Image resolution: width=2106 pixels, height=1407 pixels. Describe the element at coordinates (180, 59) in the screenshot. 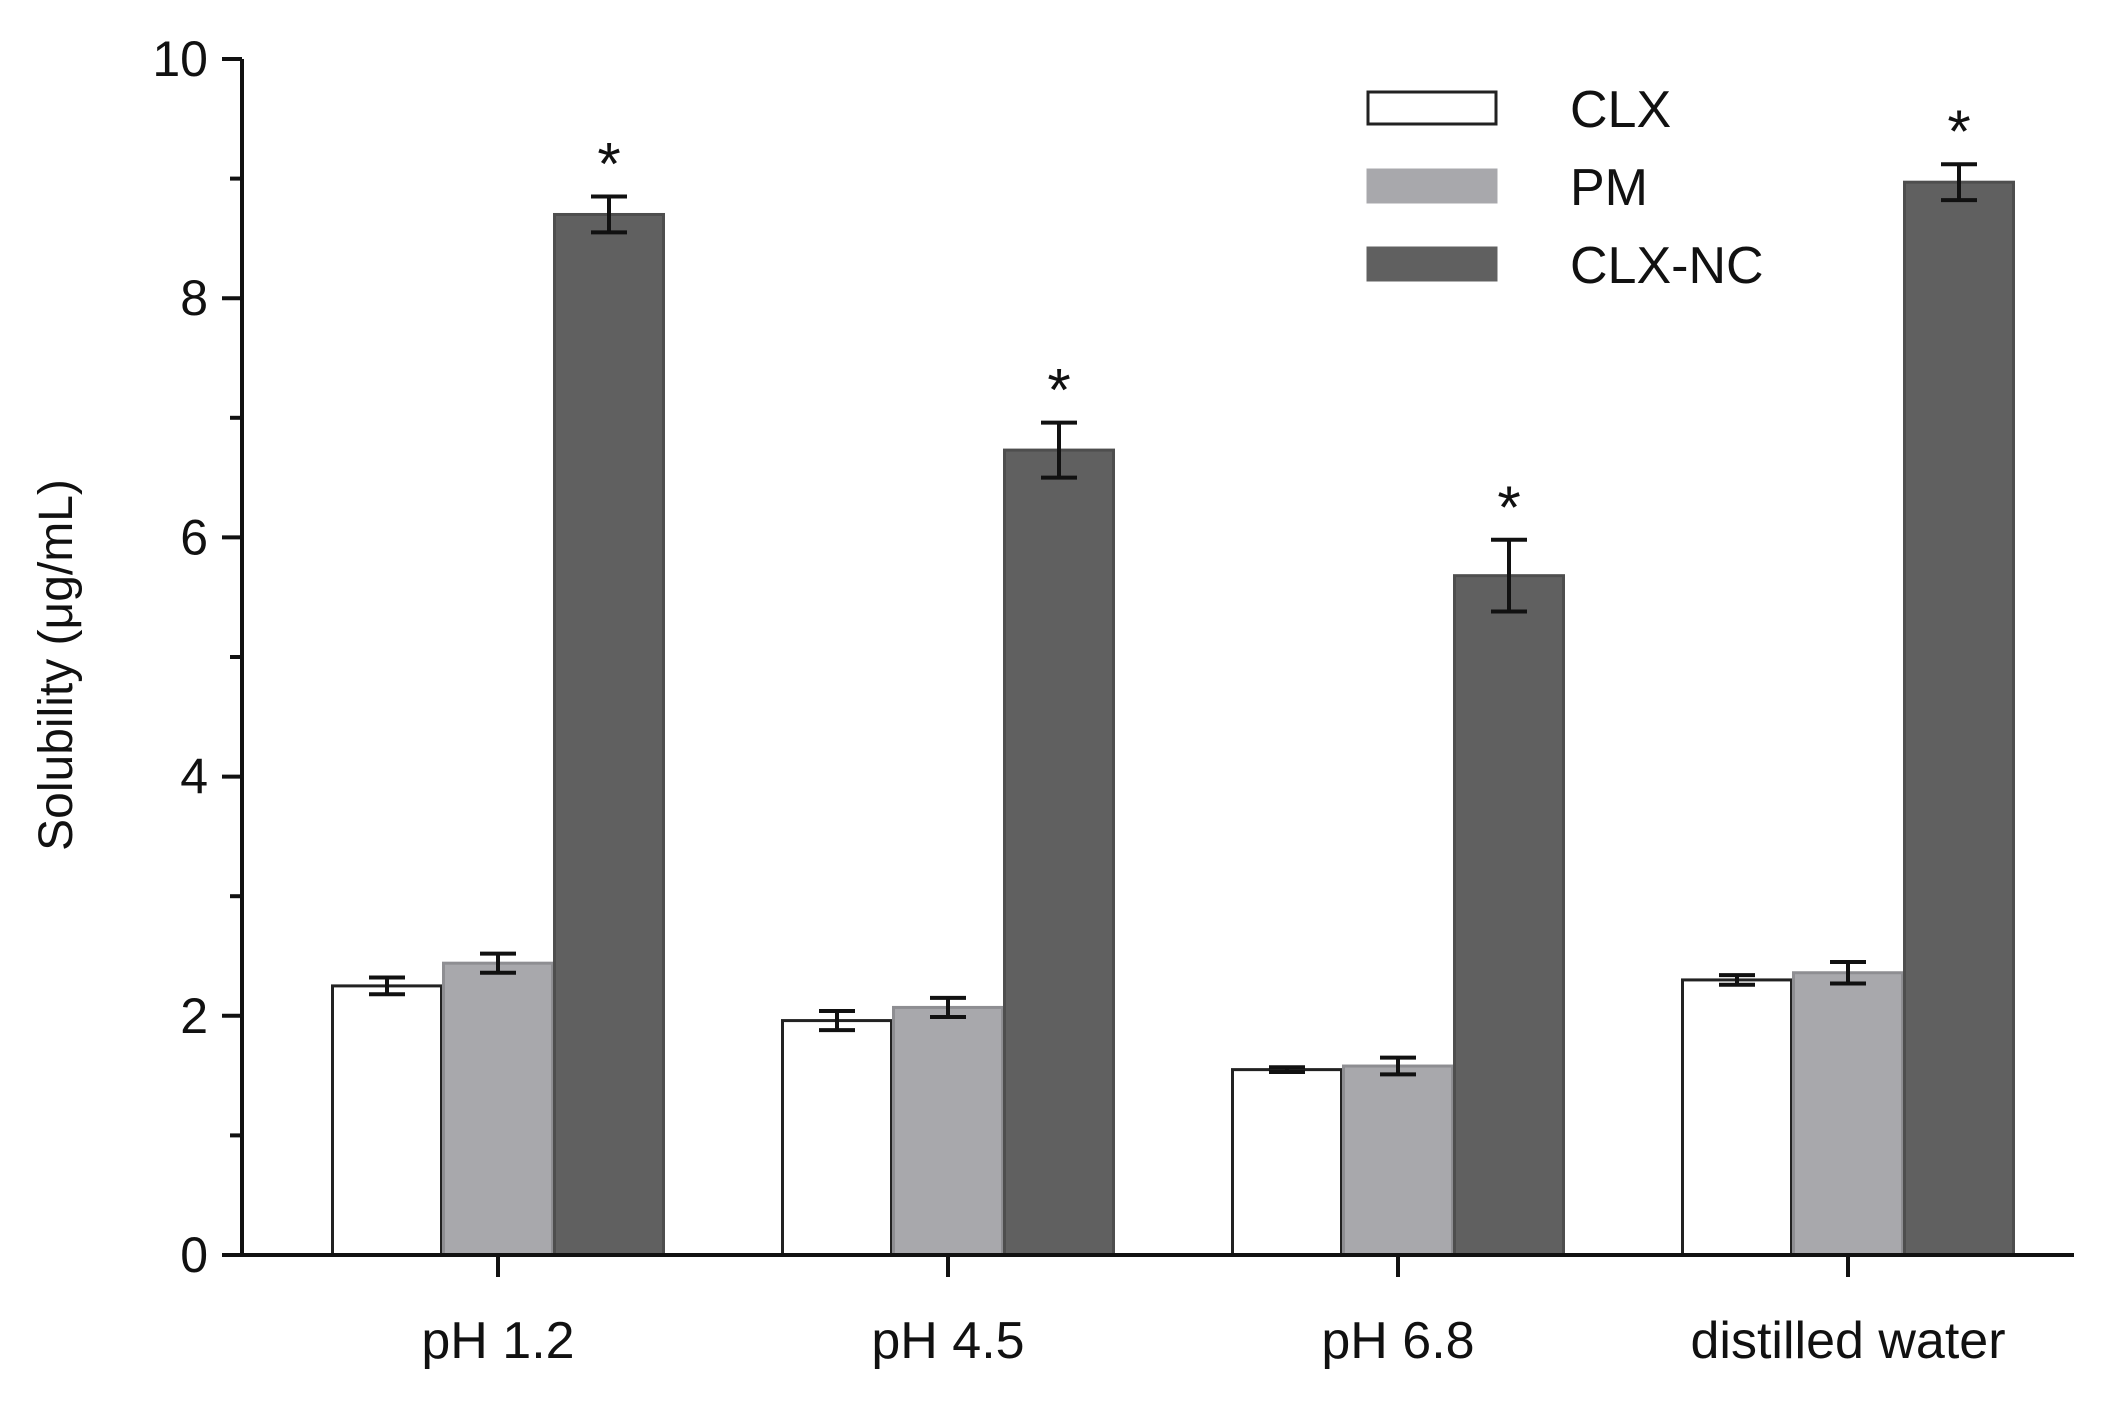

I see `y-tick-label-10: 10` at that location.